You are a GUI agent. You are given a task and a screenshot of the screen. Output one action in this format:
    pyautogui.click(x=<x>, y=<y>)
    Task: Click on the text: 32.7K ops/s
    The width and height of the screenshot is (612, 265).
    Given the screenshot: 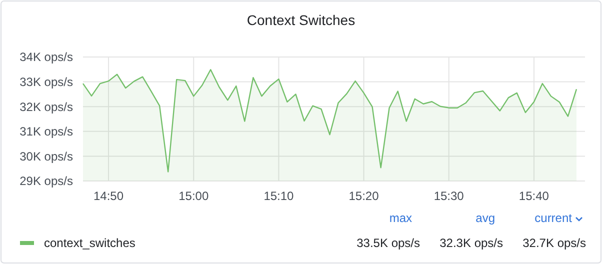 What is the action you would take?
    pyautogui.click(x=554, y=243)
    